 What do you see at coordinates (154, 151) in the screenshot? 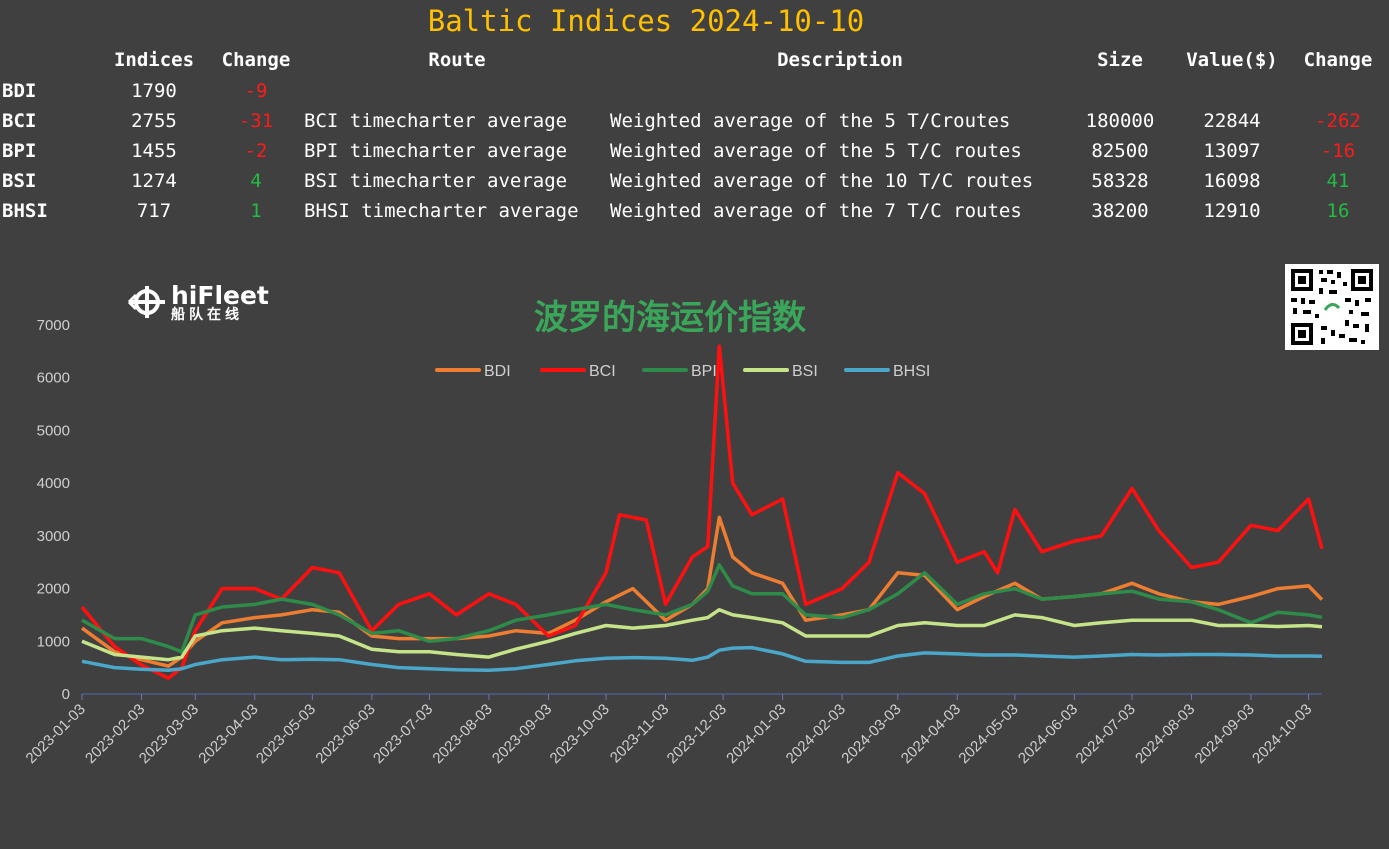
I see `cell-index: 1455` at bounding box center [154, 151].